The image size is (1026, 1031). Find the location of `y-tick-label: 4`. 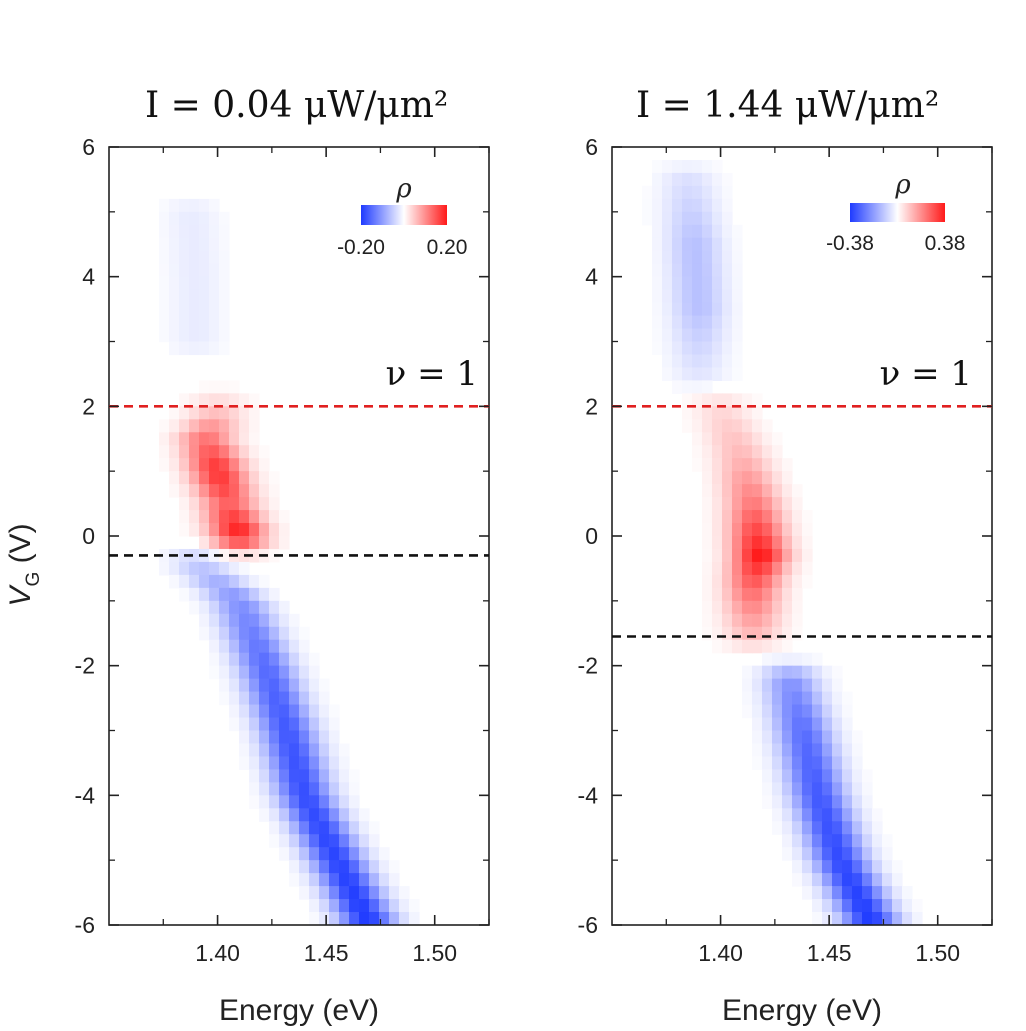

y-tick-label: 4 is located at coordinates (591, 277).